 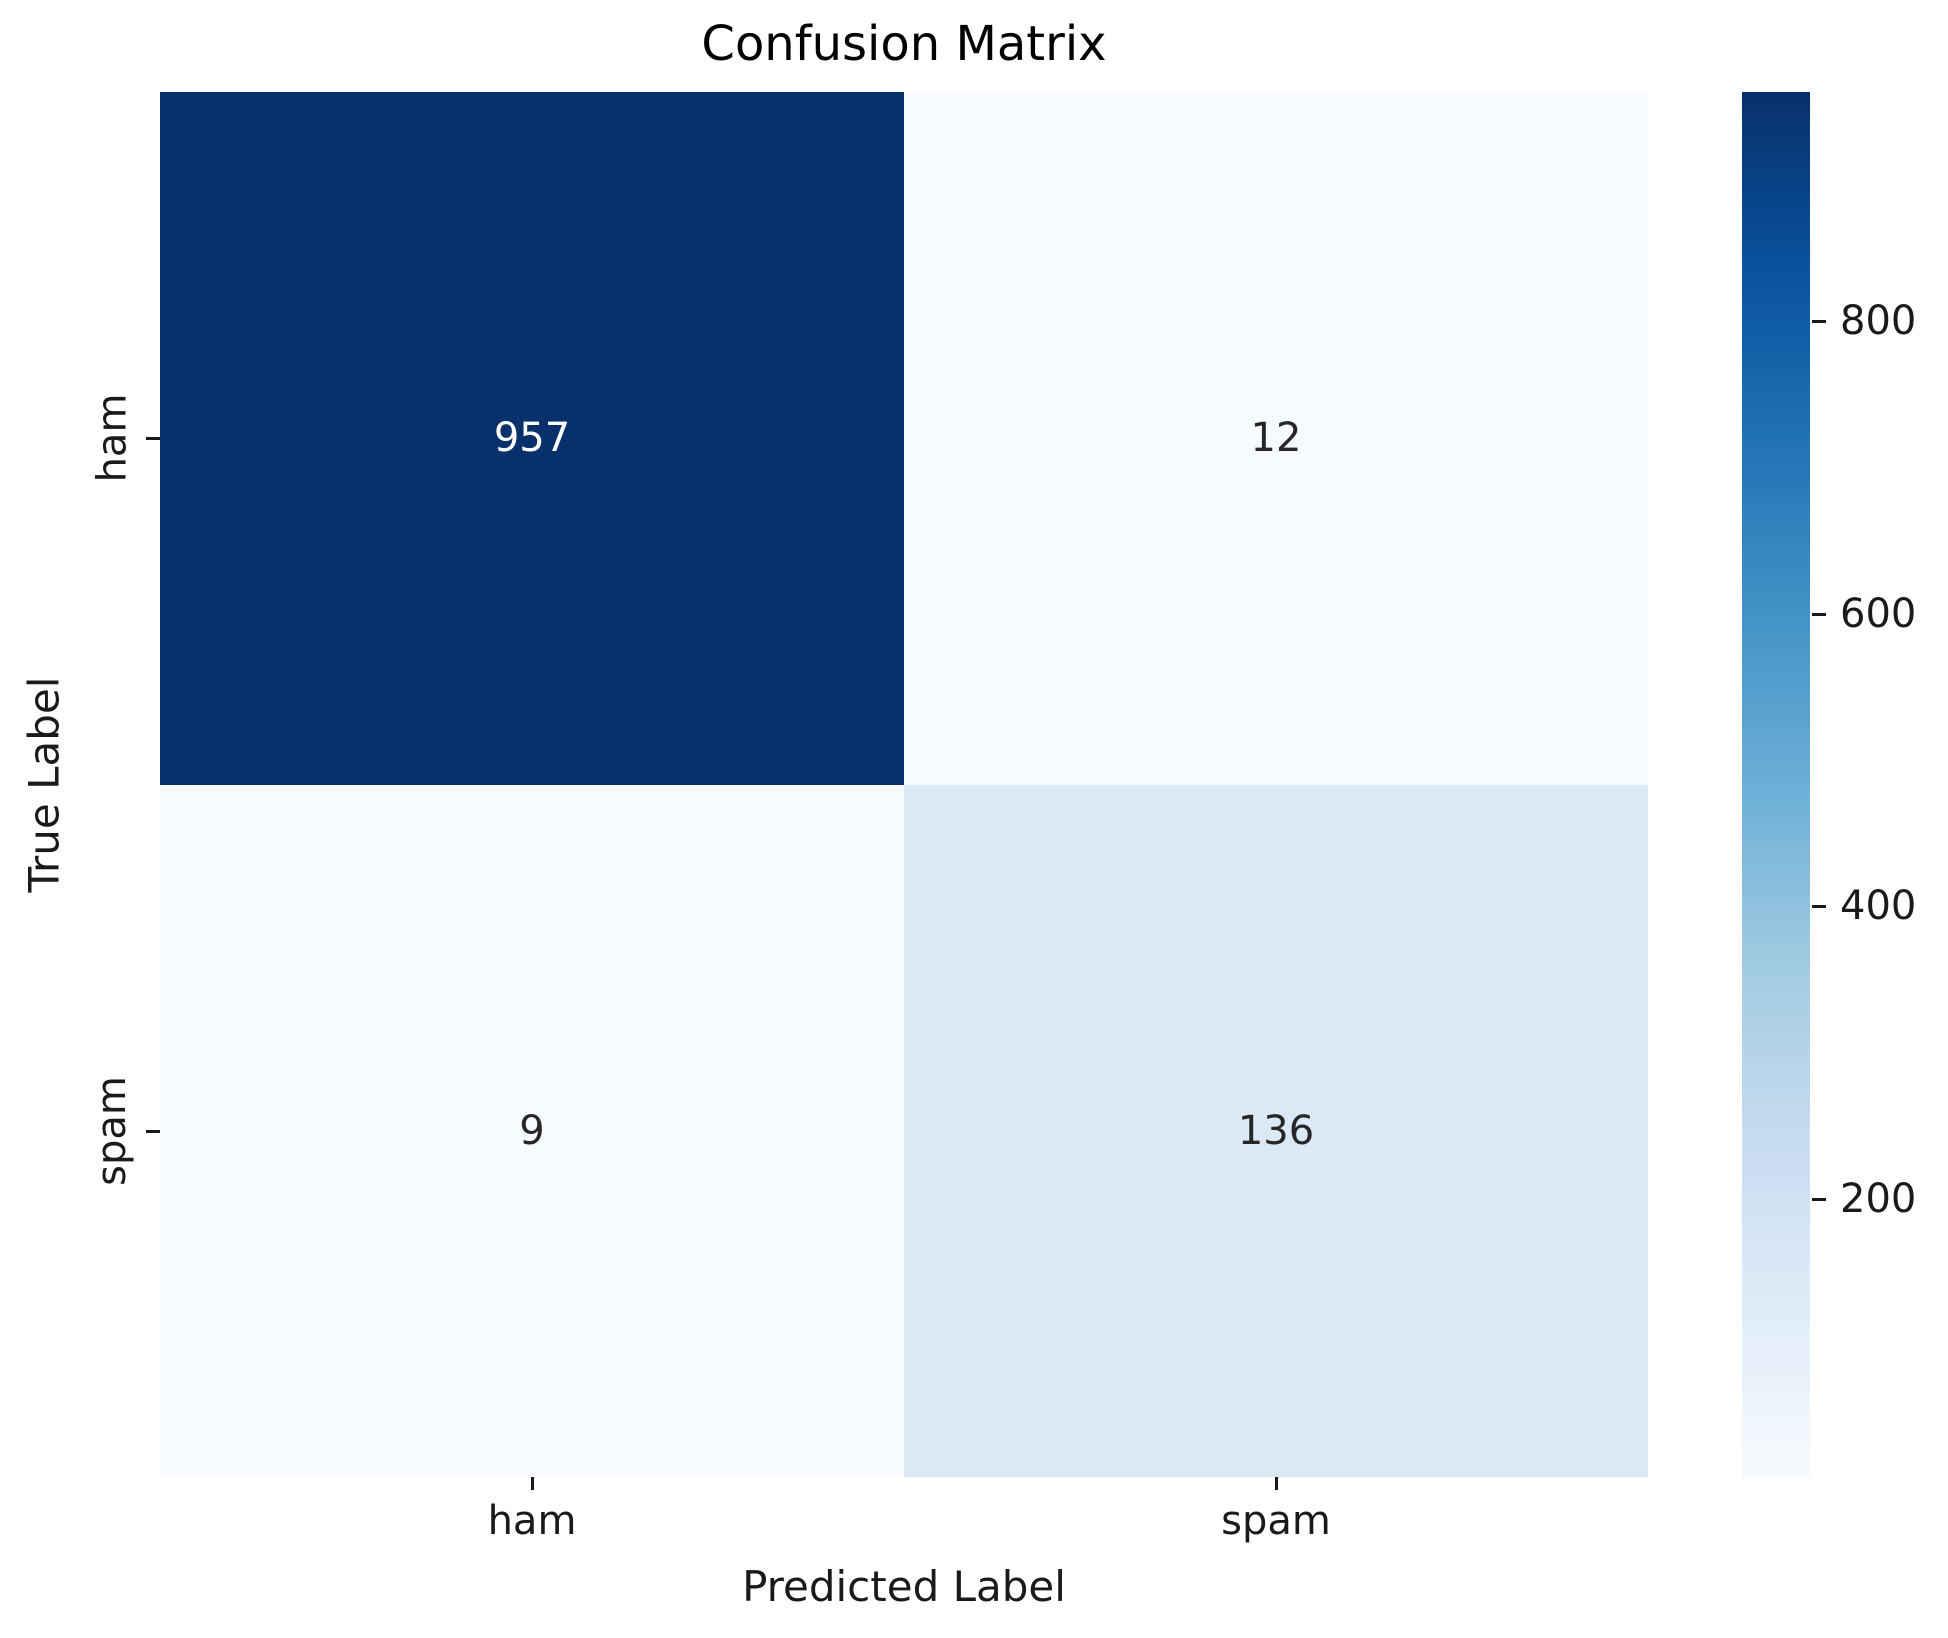 What do you see at coordinates (532, 1521) in the screenshot?
I see `x-tick-label-ham: ham` at bounding box center [532, 1521].